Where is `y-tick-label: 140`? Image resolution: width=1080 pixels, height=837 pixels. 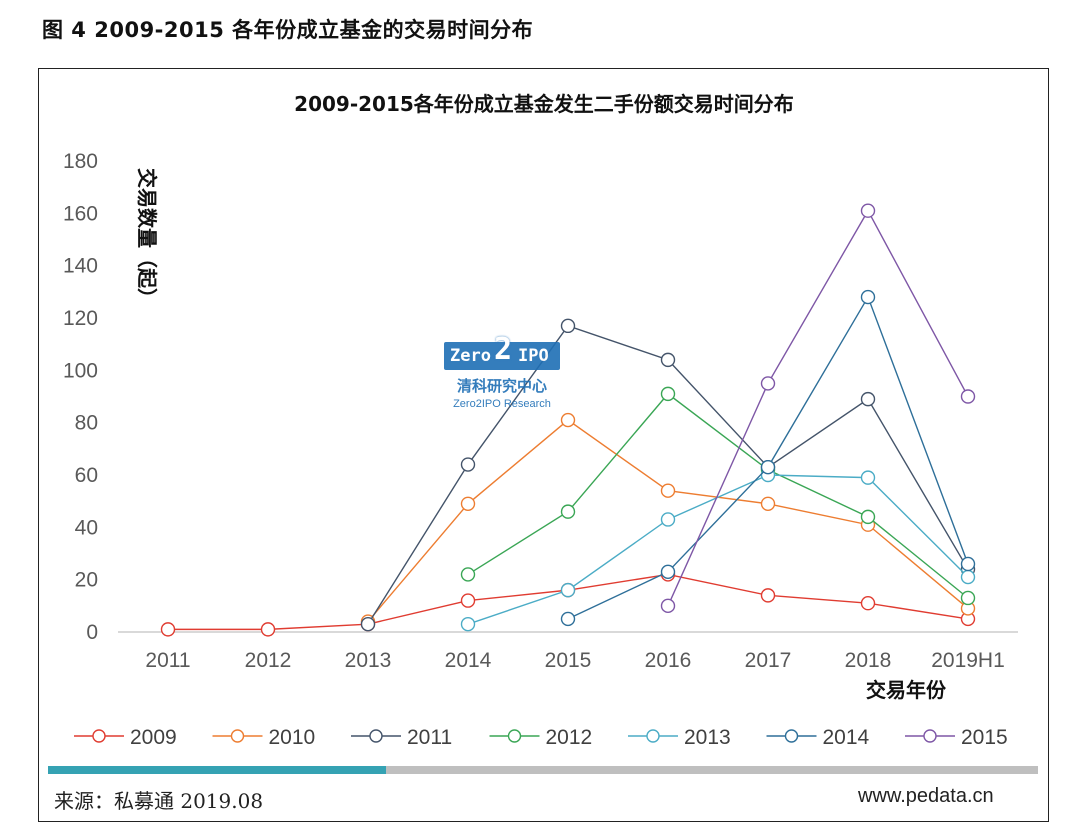 y-tick-label: 140 is located at coordinates (80, 266).